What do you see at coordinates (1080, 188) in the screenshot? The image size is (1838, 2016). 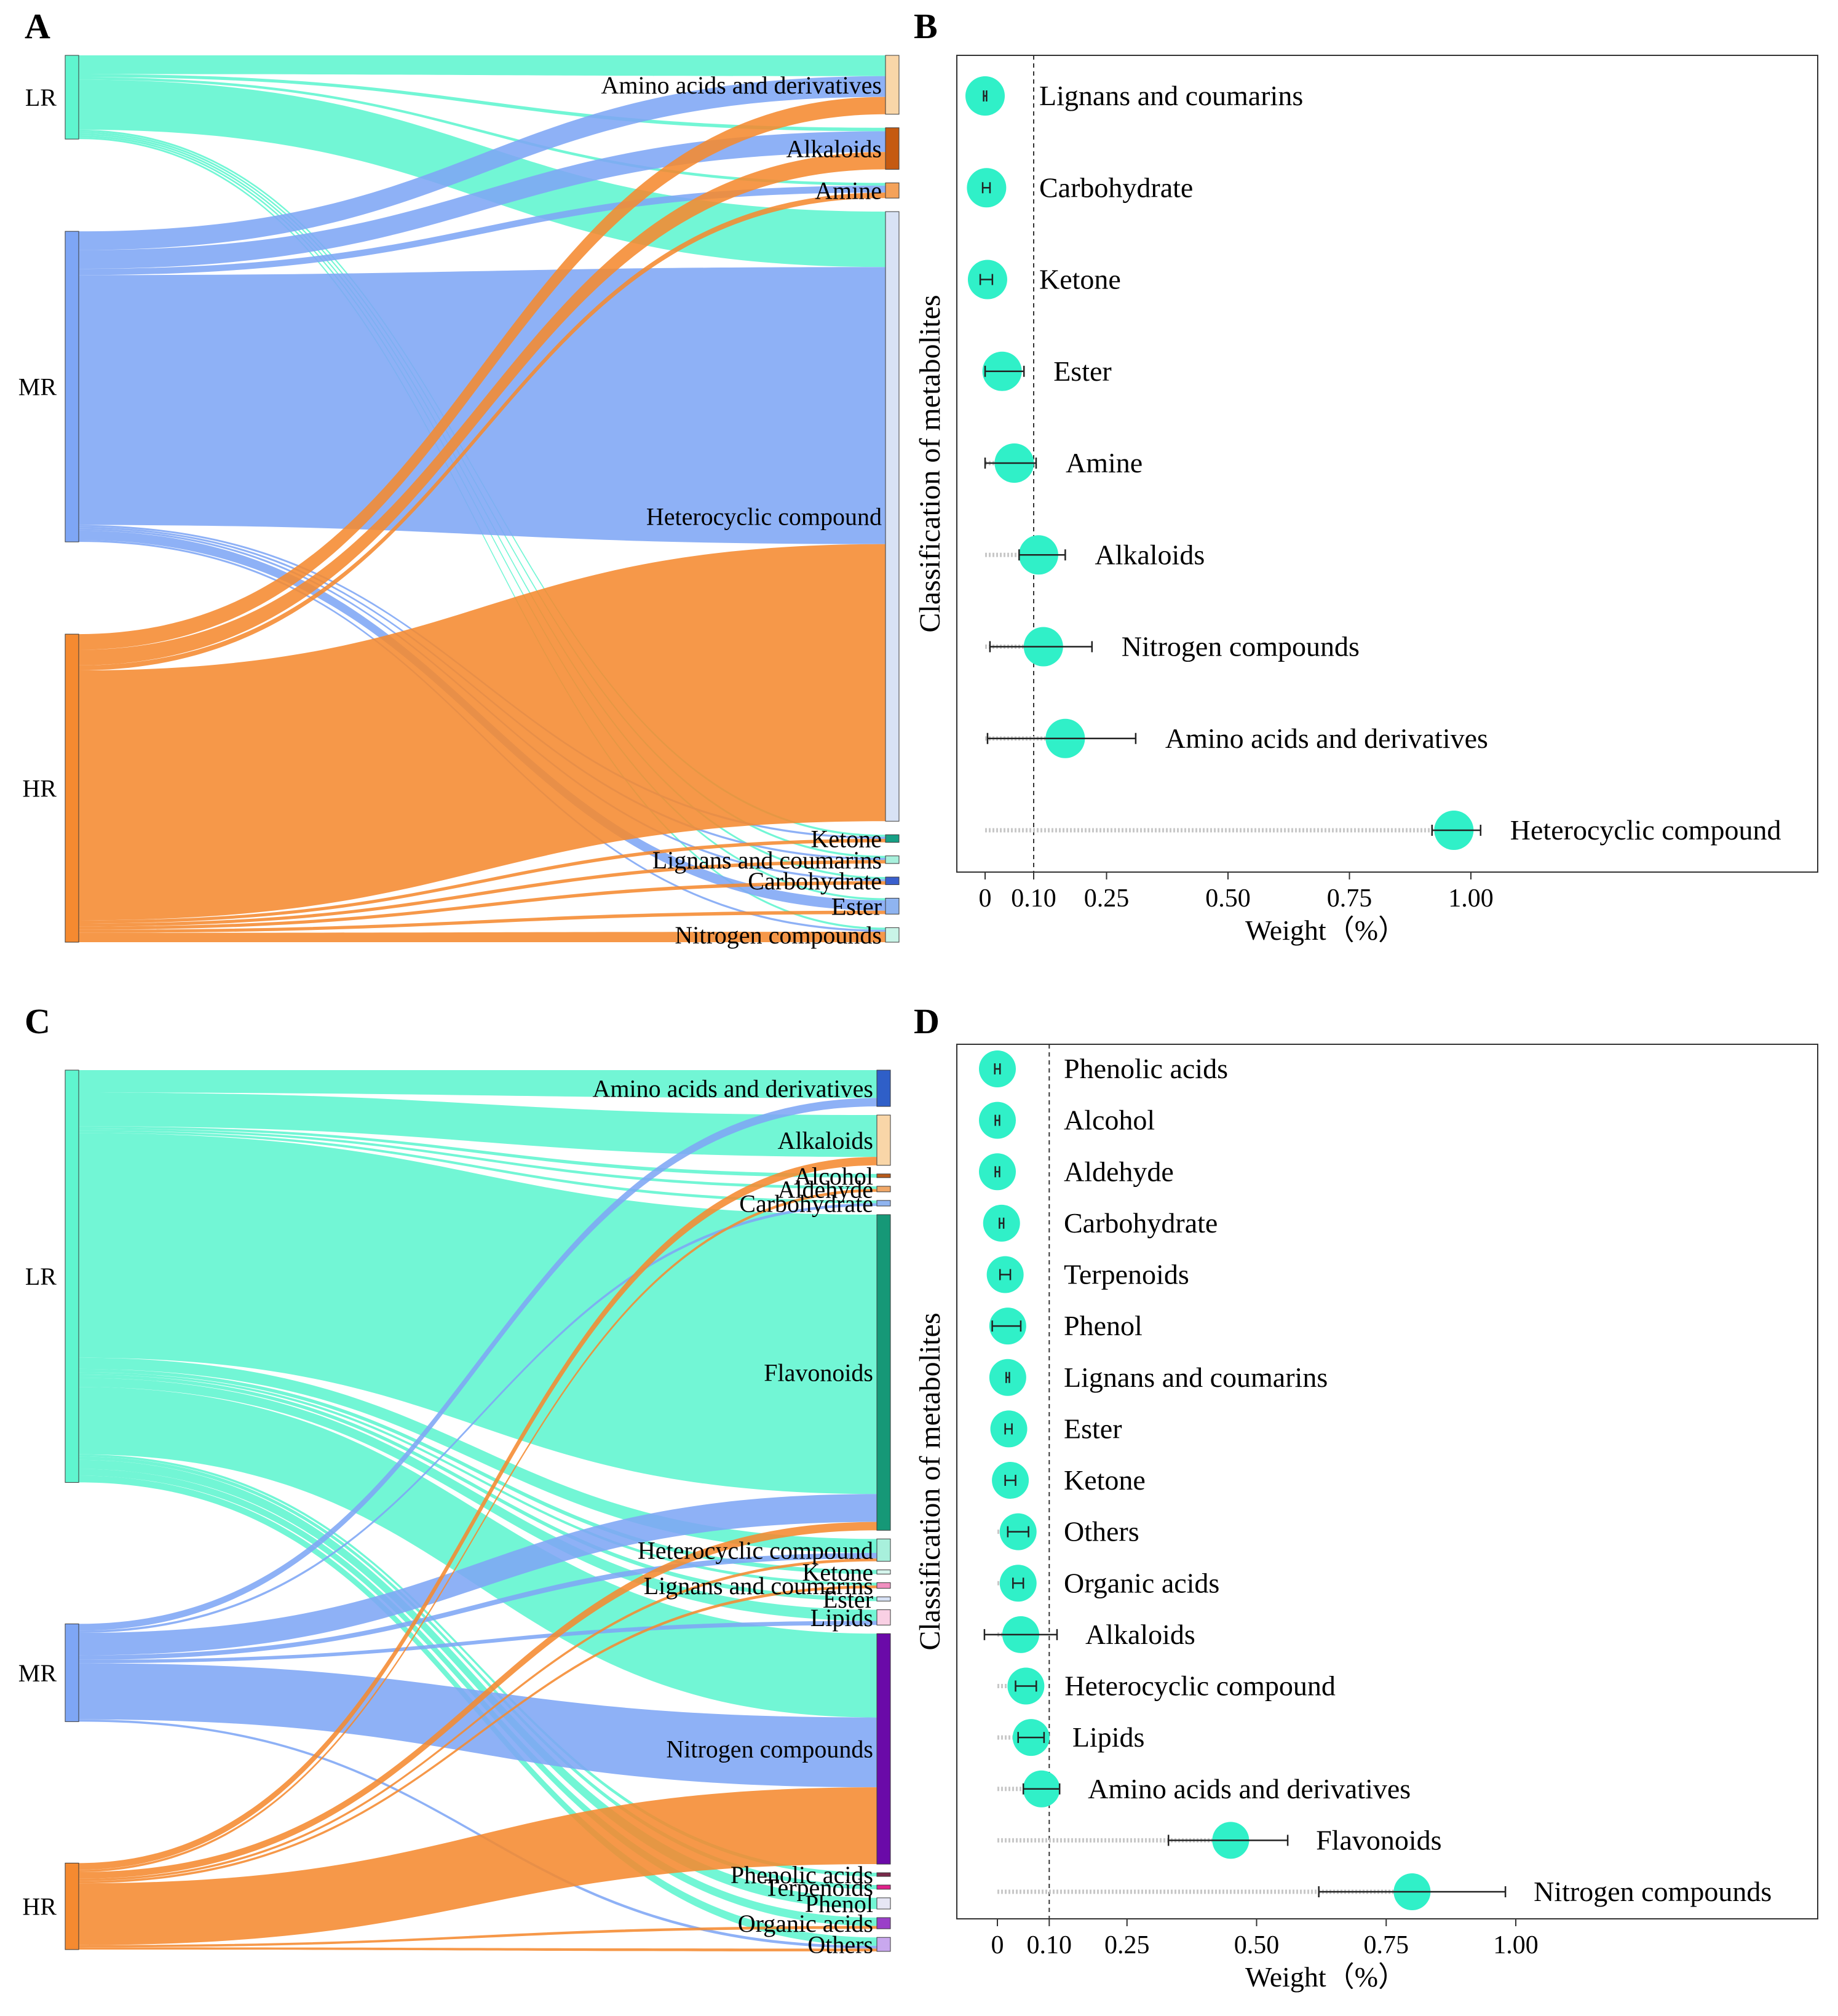 I see `dot-row-carbohydrate: Carbohydrate` at bounding box center [1080, 188].